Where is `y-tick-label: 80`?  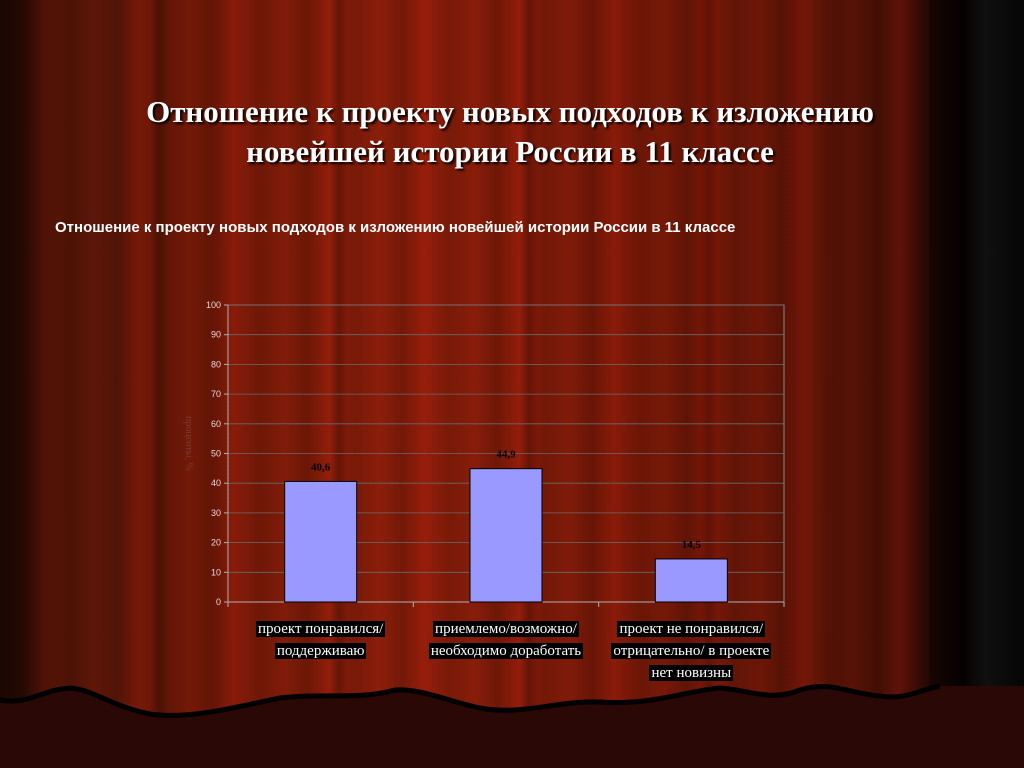
y-tick-label: 80 is located at coordinates (216, 364).